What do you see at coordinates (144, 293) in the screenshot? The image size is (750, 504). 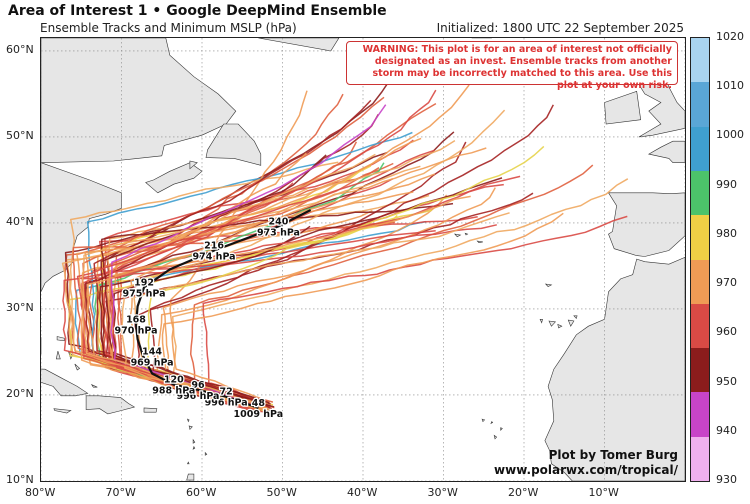 I see `track-mslp-label: 975 hPa` at bounding box center [144, 293].